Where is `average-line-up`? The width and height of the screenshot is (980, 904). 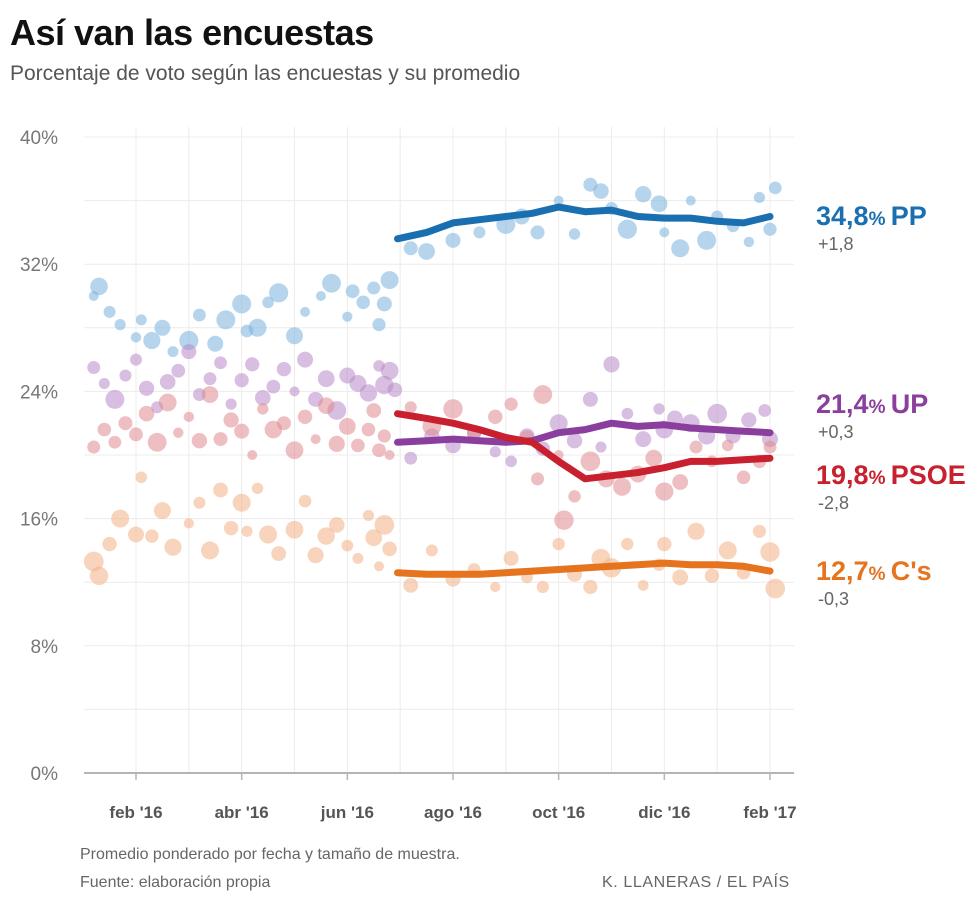
average-line-up is located at coordinates (584, 432).